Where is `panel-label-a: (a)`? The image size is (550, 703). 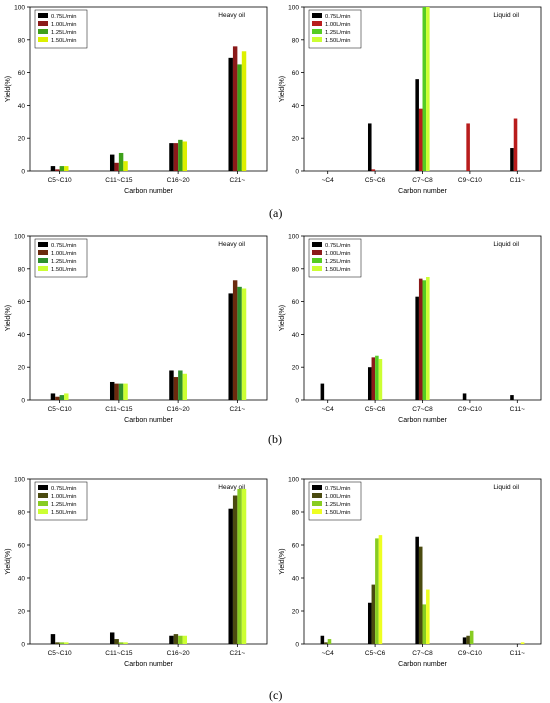 panel-label-a: (a) is located at coordinates (276, 213).